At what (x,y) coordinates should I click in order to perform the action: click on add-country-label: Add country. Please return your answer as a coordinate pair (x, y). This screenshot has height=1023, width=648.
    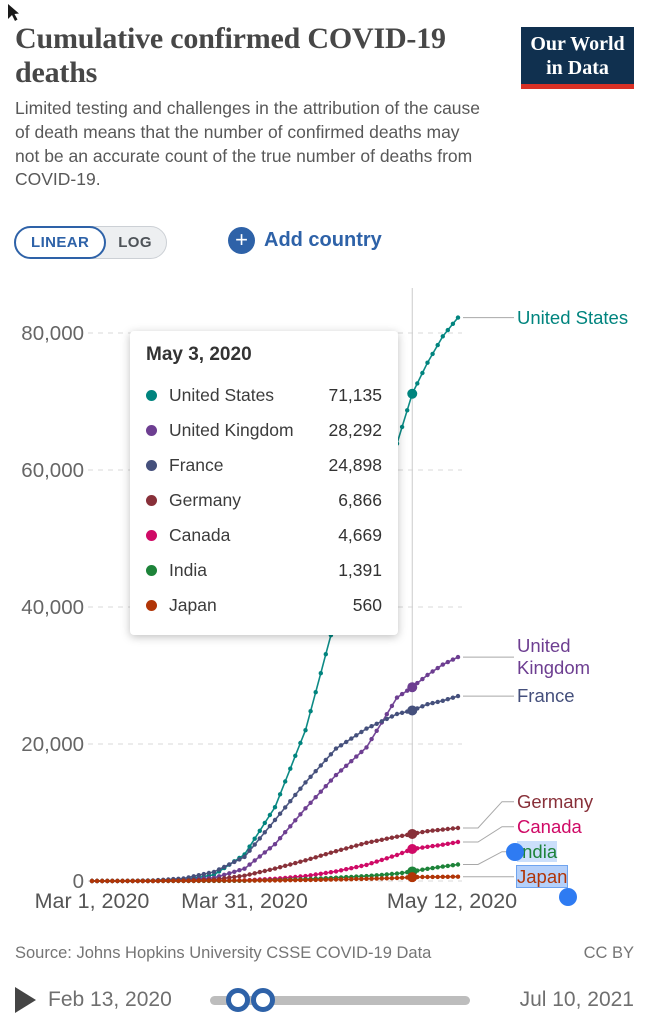
    Looking at the image, I should click on (323, 240).